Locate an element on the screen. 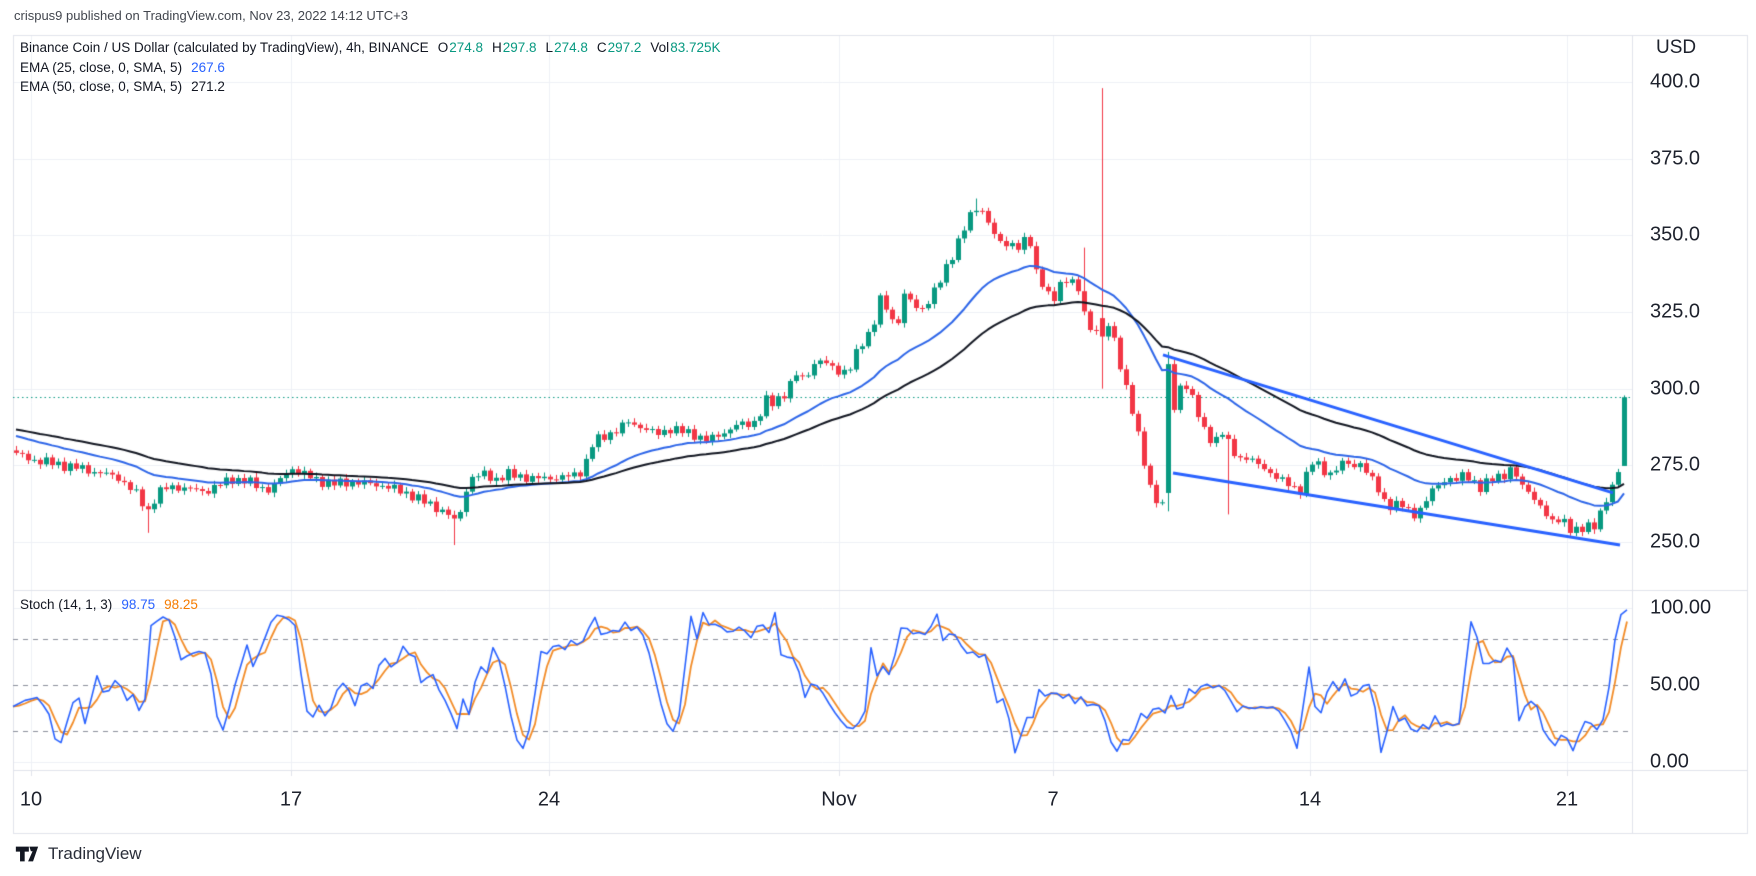 The height and width of the screenshot is (876, 1756). price-axis-label: 375.0 is located at coordinates (1675, 158).